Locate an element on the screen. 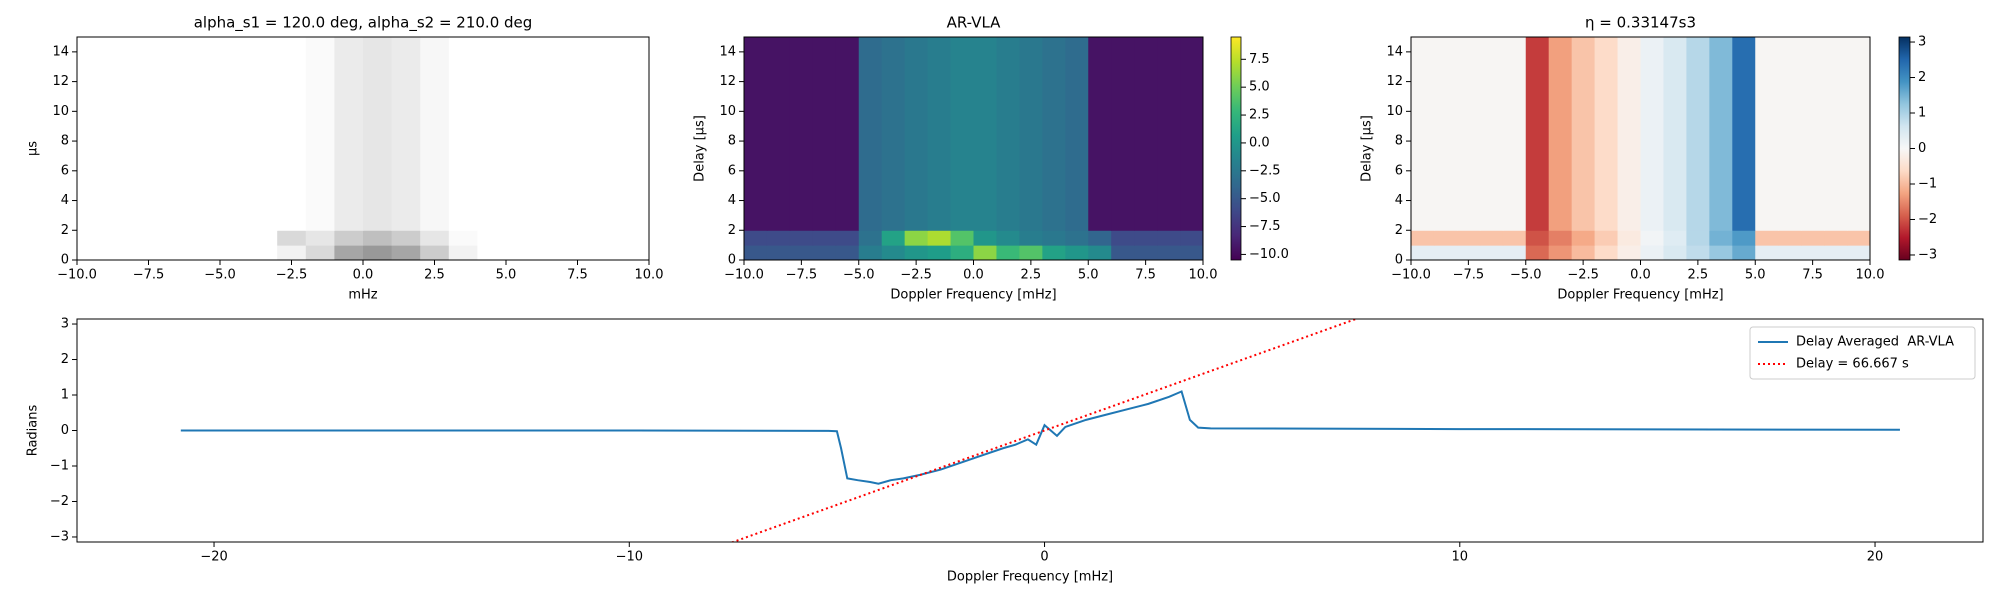  chart-title: AR-VLA is located at coordinates (974, 23).